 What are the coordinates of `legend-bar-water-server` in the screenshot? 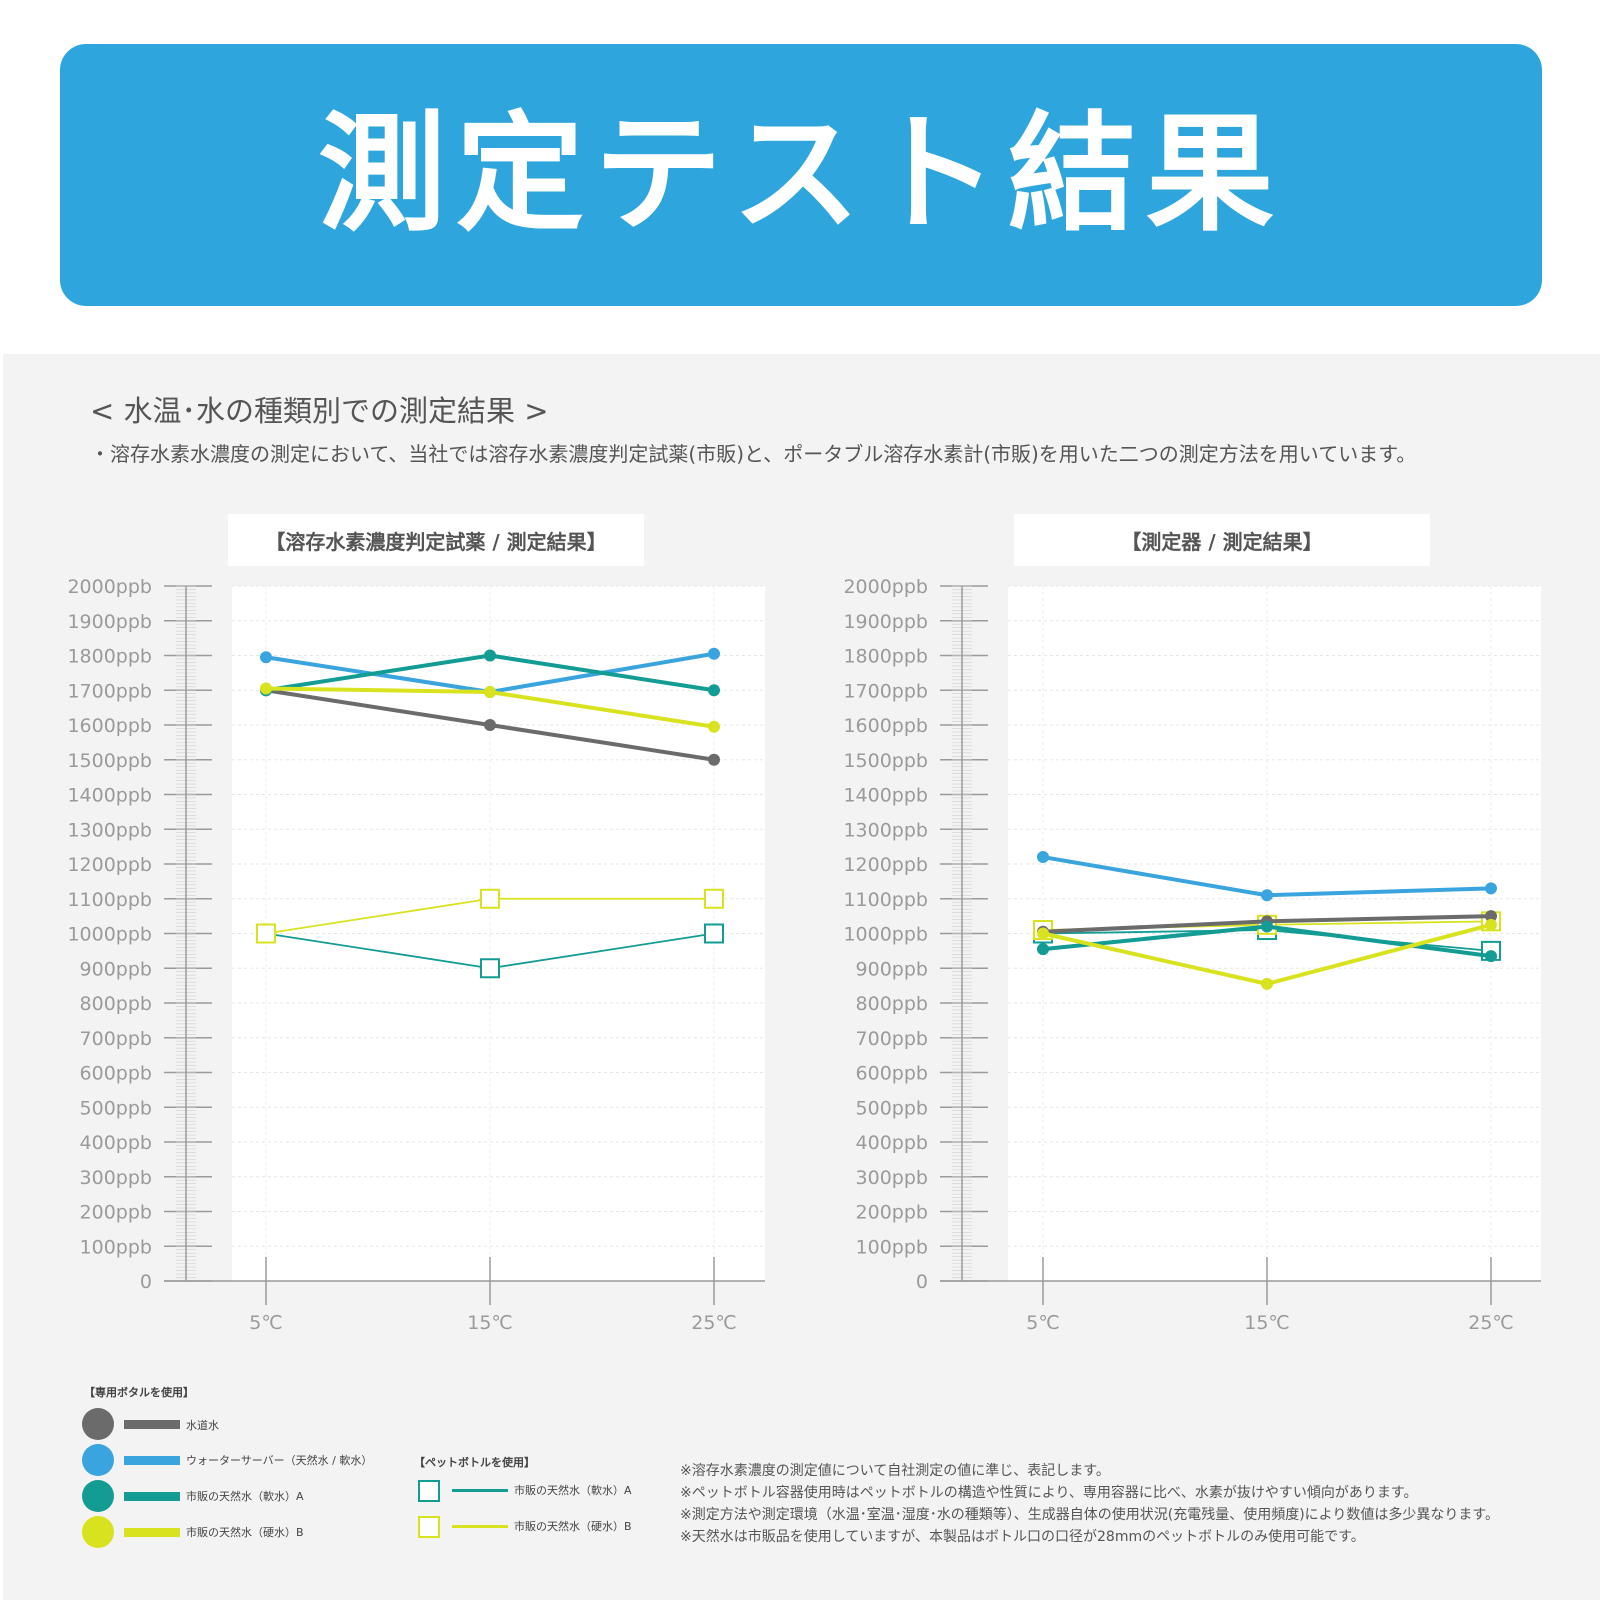 It's located at (152, 1460).